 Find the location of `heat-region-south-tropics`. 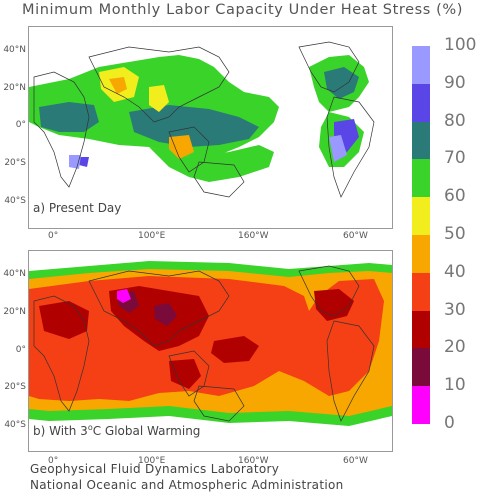

heat-region-south-tropics is located at coordinates (211, 163).